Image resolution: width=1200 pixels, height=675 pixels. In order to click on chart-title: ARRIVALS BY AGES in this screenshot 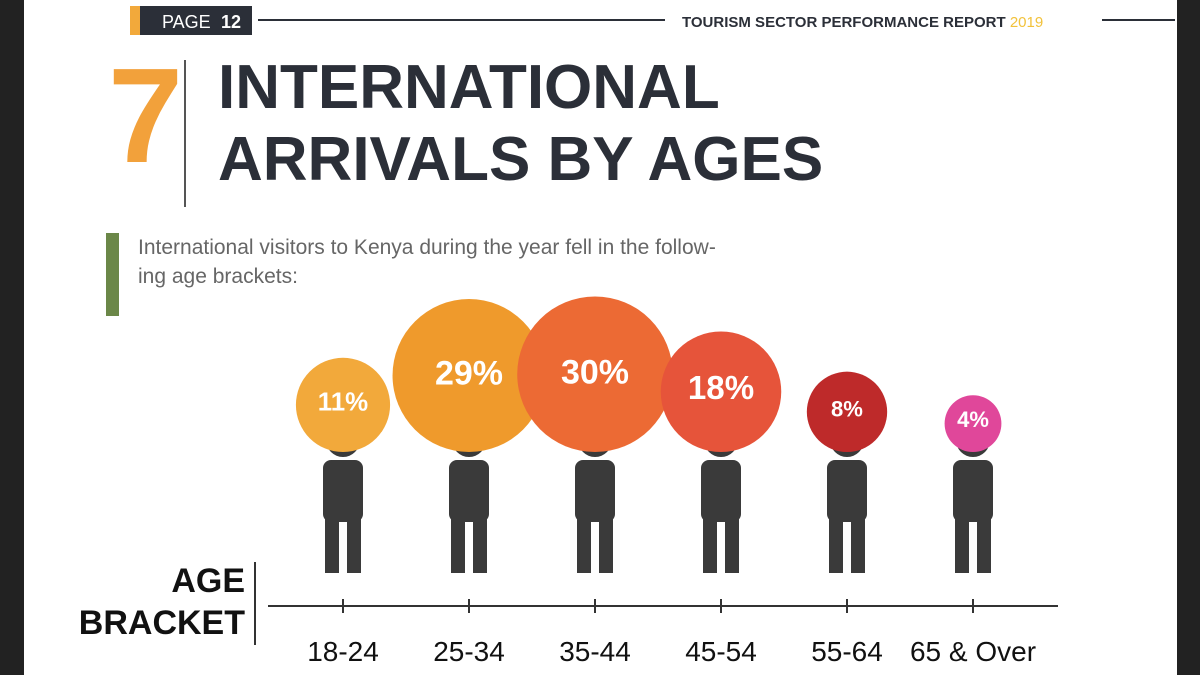, I will do `click(520, 159)`.